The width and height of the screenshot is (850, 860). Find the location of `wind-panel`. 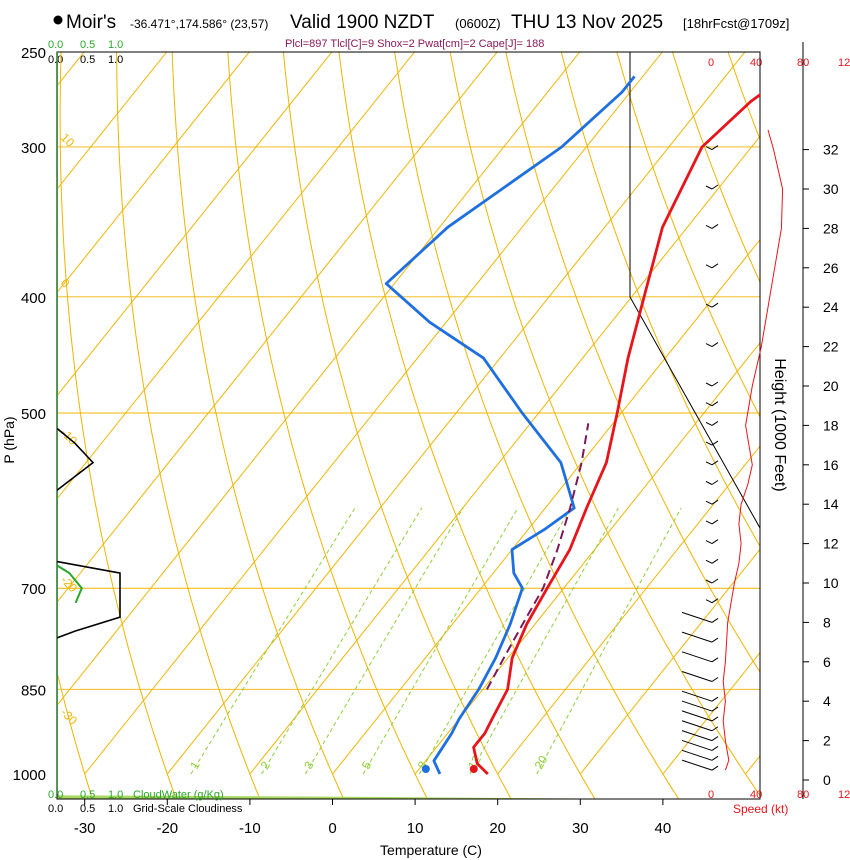

wind-panel is located at coordinates (732, 450).